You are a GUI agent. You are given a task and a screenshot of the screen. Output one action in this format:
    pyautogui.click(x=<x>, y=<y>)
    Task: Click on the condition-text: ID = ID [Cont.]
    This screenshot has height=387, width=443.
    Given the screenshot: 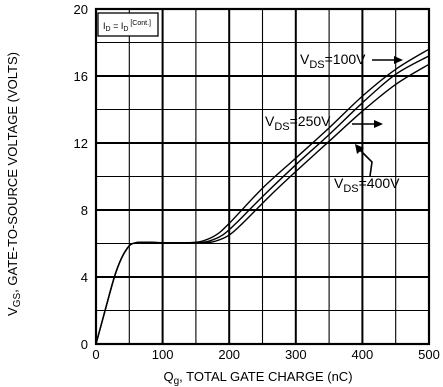 What is the action you would take?
    pyautogui.click(x=127, y=26)
    